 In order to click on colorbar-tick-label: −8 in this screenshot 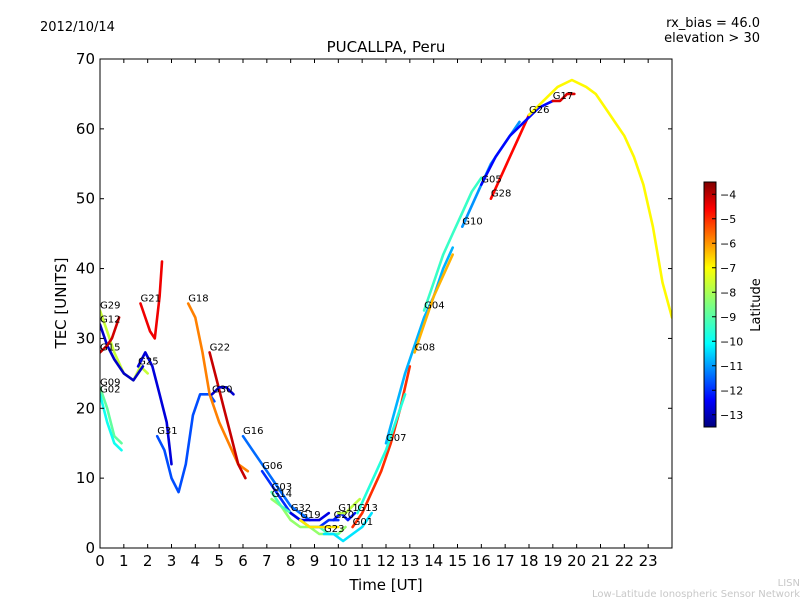, I will do `click(728, 292)`.